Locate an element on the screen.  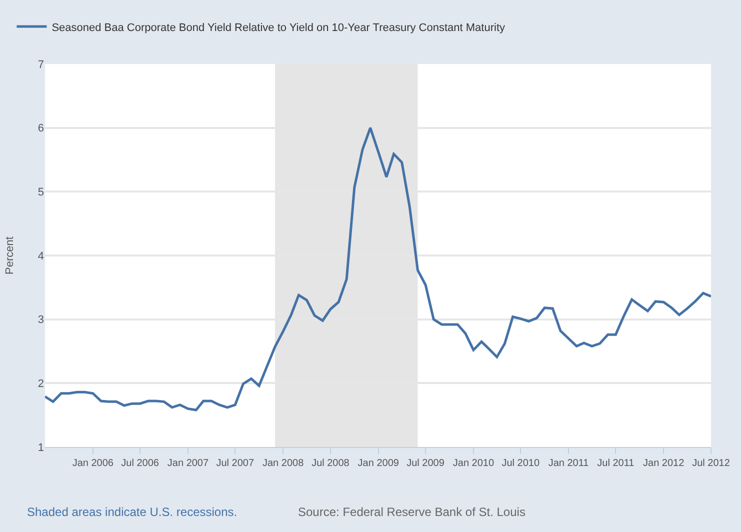
x-tick-label: Jul 2007 is located at coordinates (235, 463).